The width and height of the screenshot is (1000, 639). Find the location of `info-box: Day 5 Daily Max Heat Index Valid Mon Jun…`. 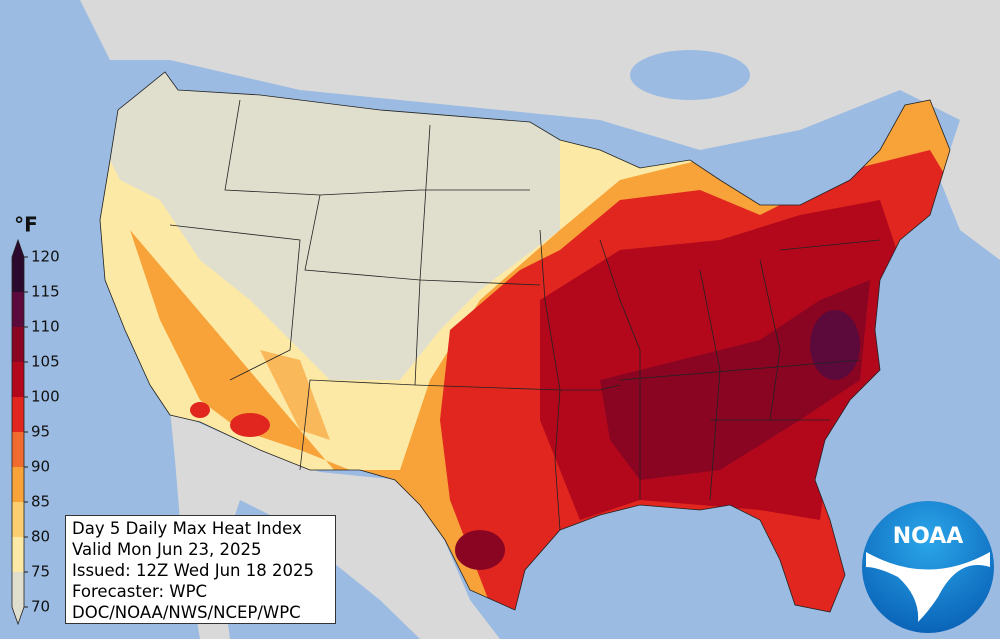

info-box: Day 5 Daily Max Heat Index Valid Mon Jun… is located at coordinates (200, 569).